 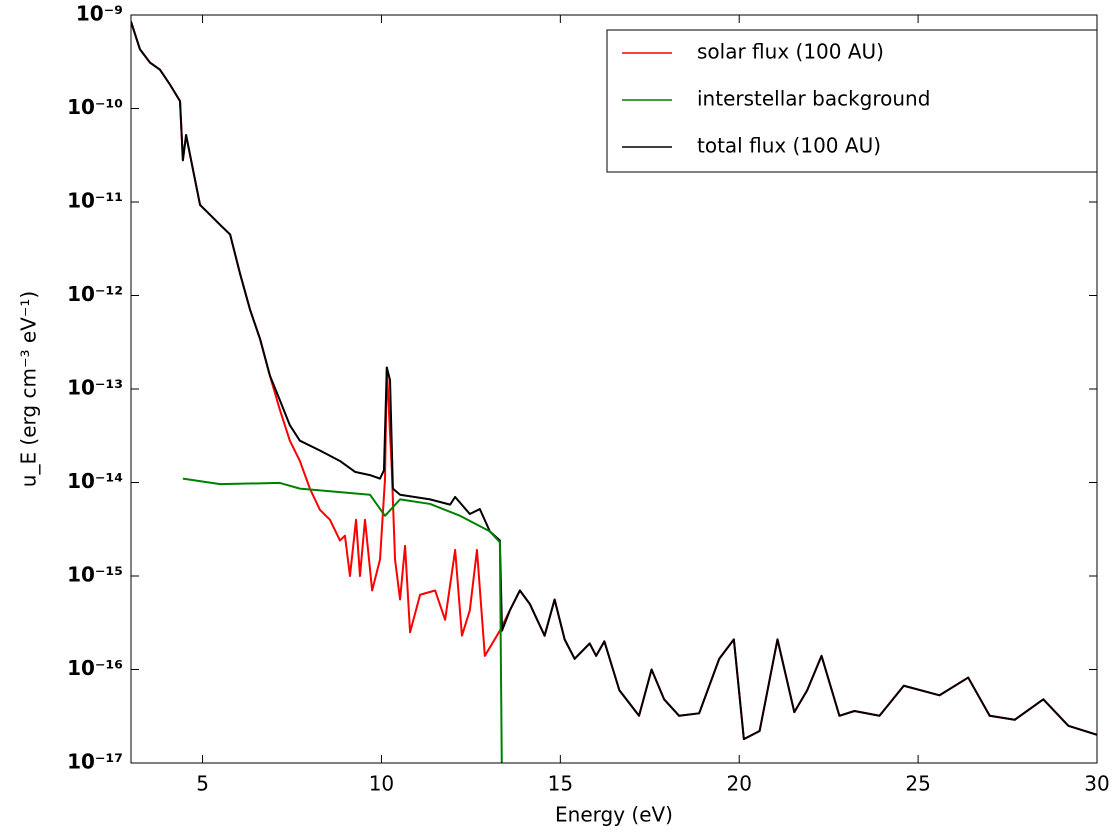 I want to click on y-tick-label: 10⁻⁹, so click(x=99, y=14).